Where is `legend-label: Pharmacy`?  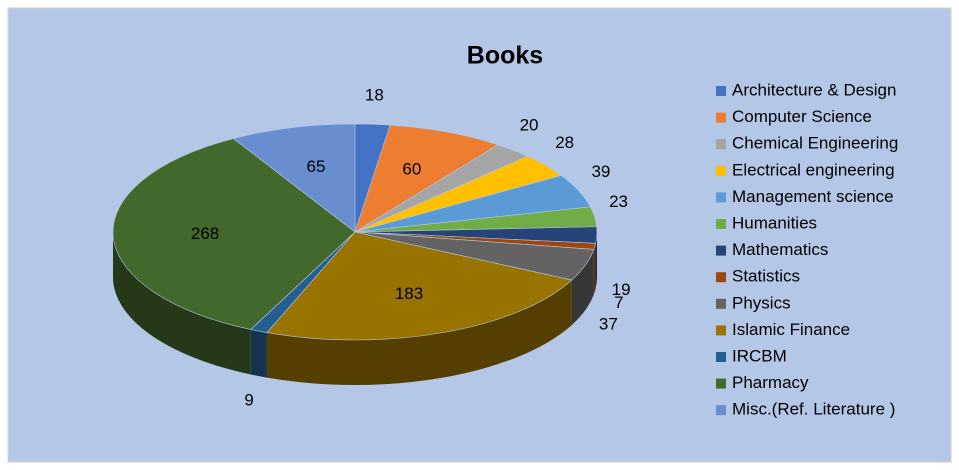
legend-label: Pharmacy is located at coordinates (770, 382).